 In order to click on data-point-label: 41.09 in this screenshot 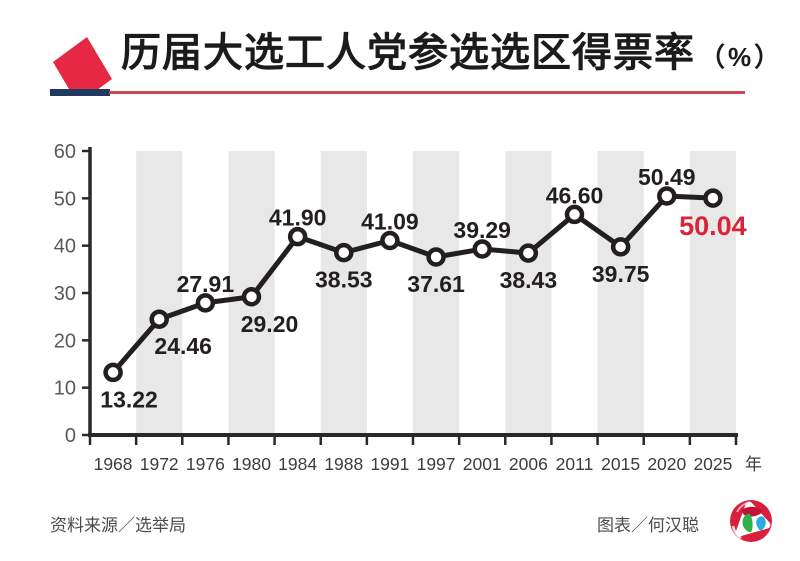, I will do `click(390, 222)`.